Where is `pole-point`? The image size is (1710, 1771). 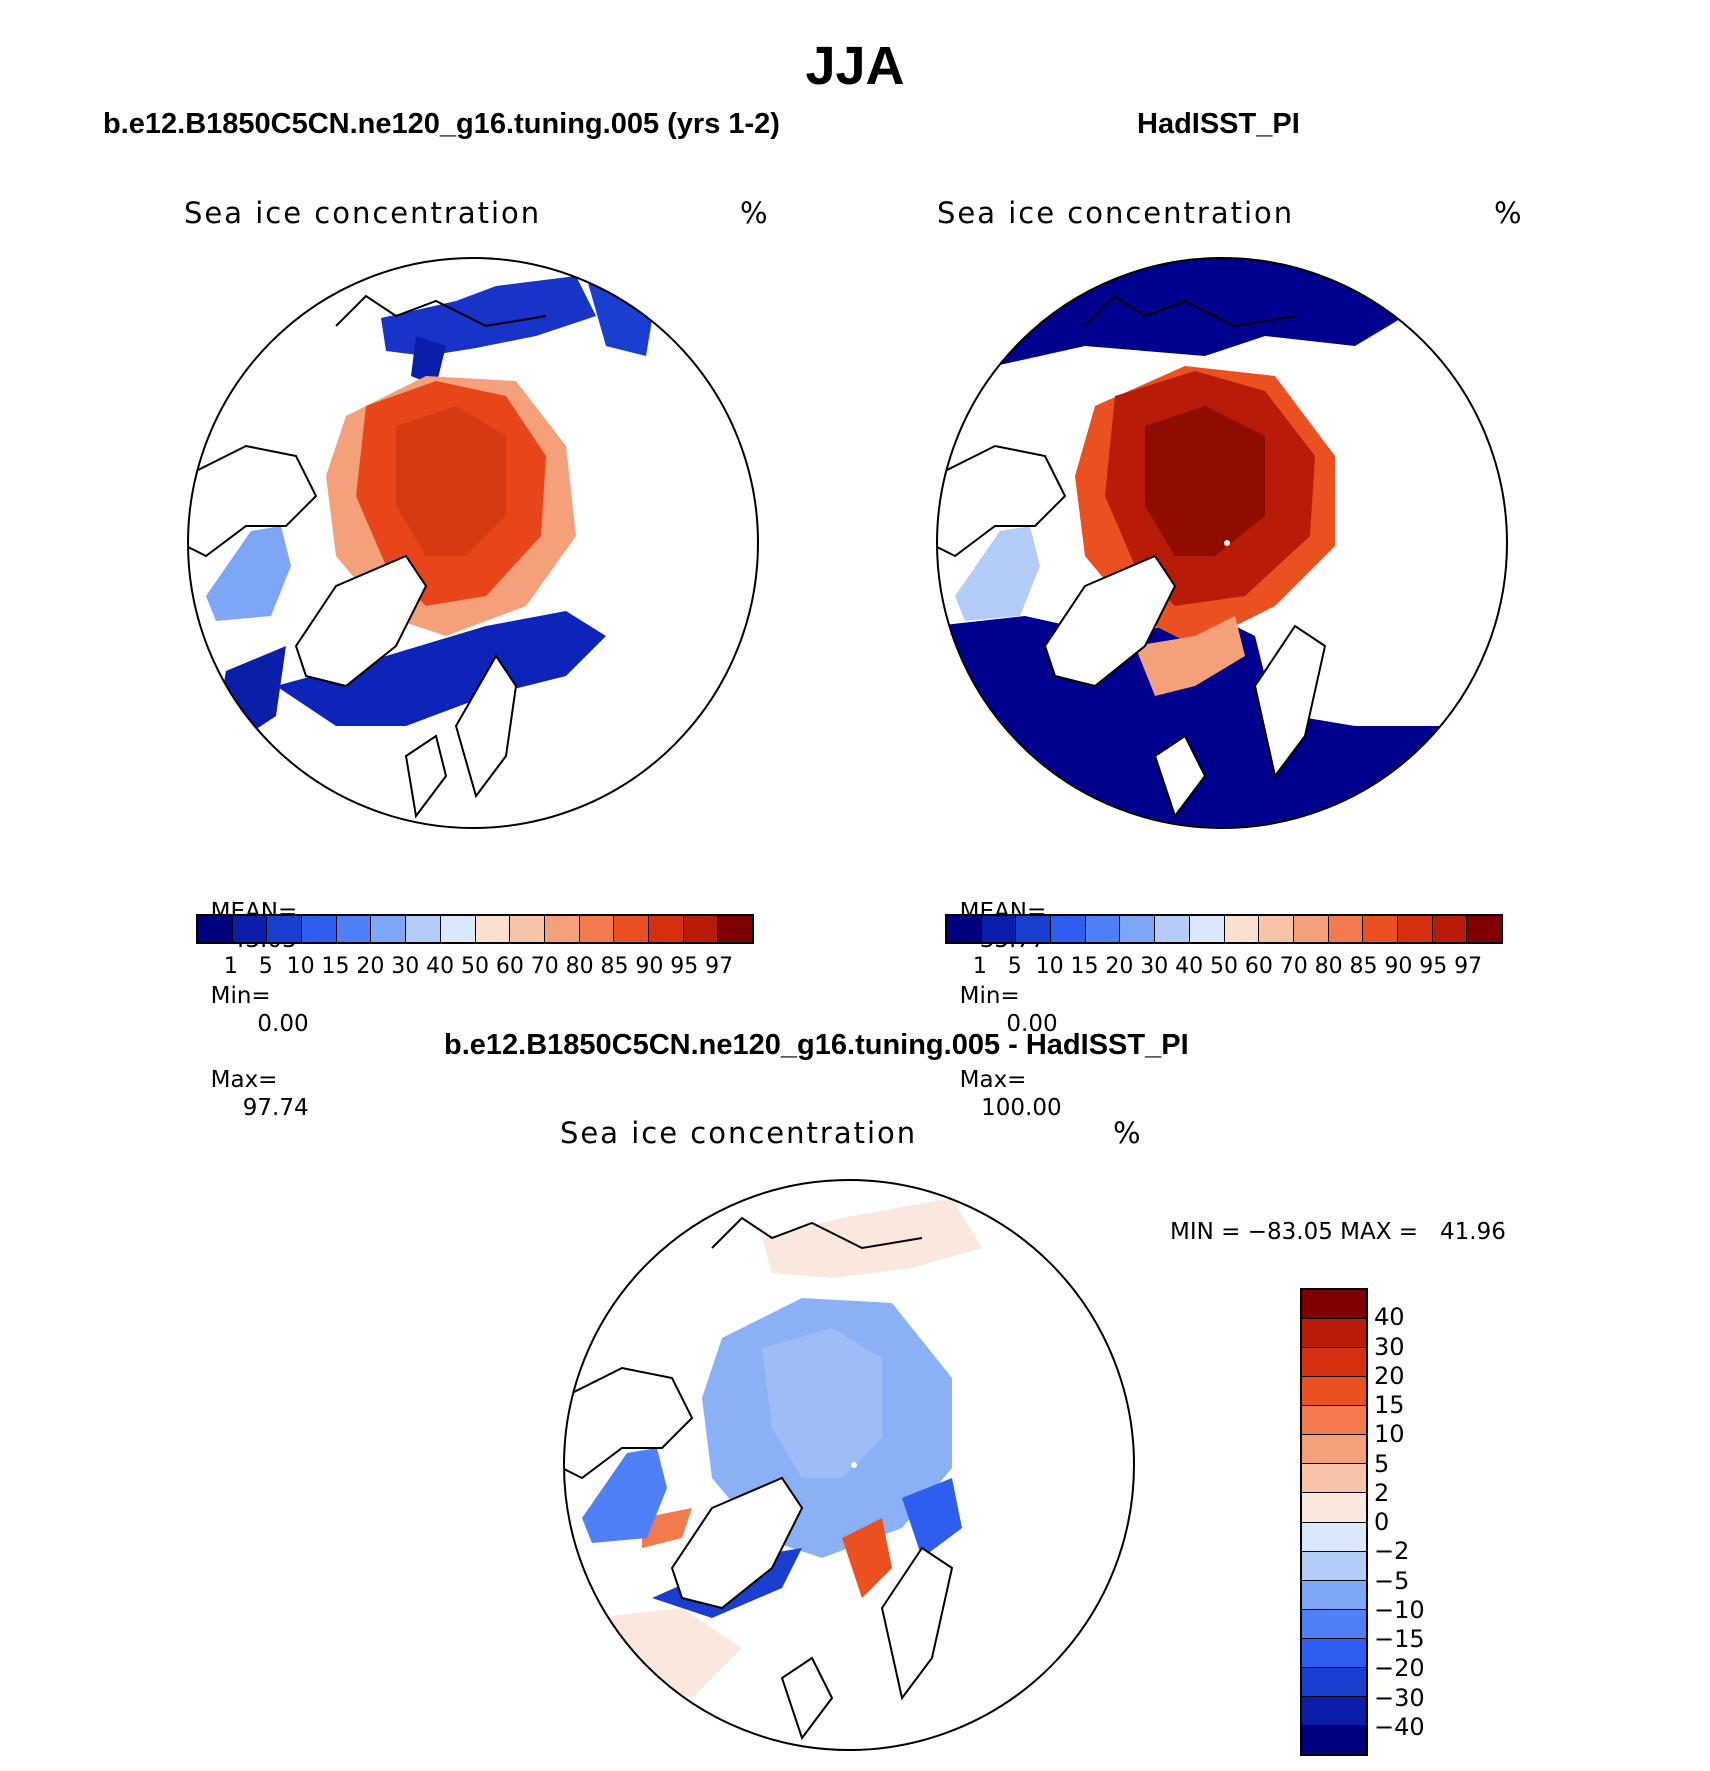
pole-point is located at coordinates (1227, 543).